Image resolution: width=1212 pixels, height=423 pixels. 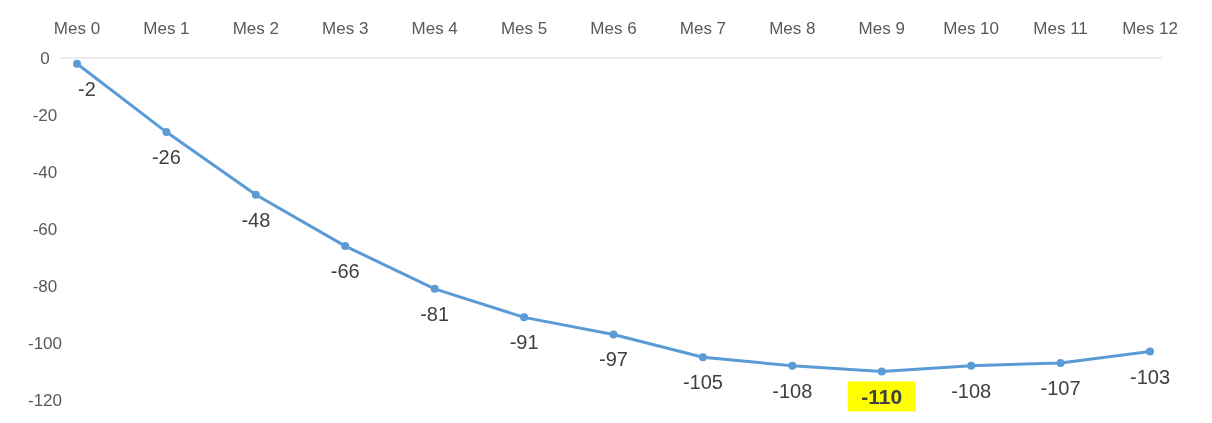 What do you see at coordinates (435, 313) in the screenshot?
I see `data-label: -81` at bounding box center [435, 313].